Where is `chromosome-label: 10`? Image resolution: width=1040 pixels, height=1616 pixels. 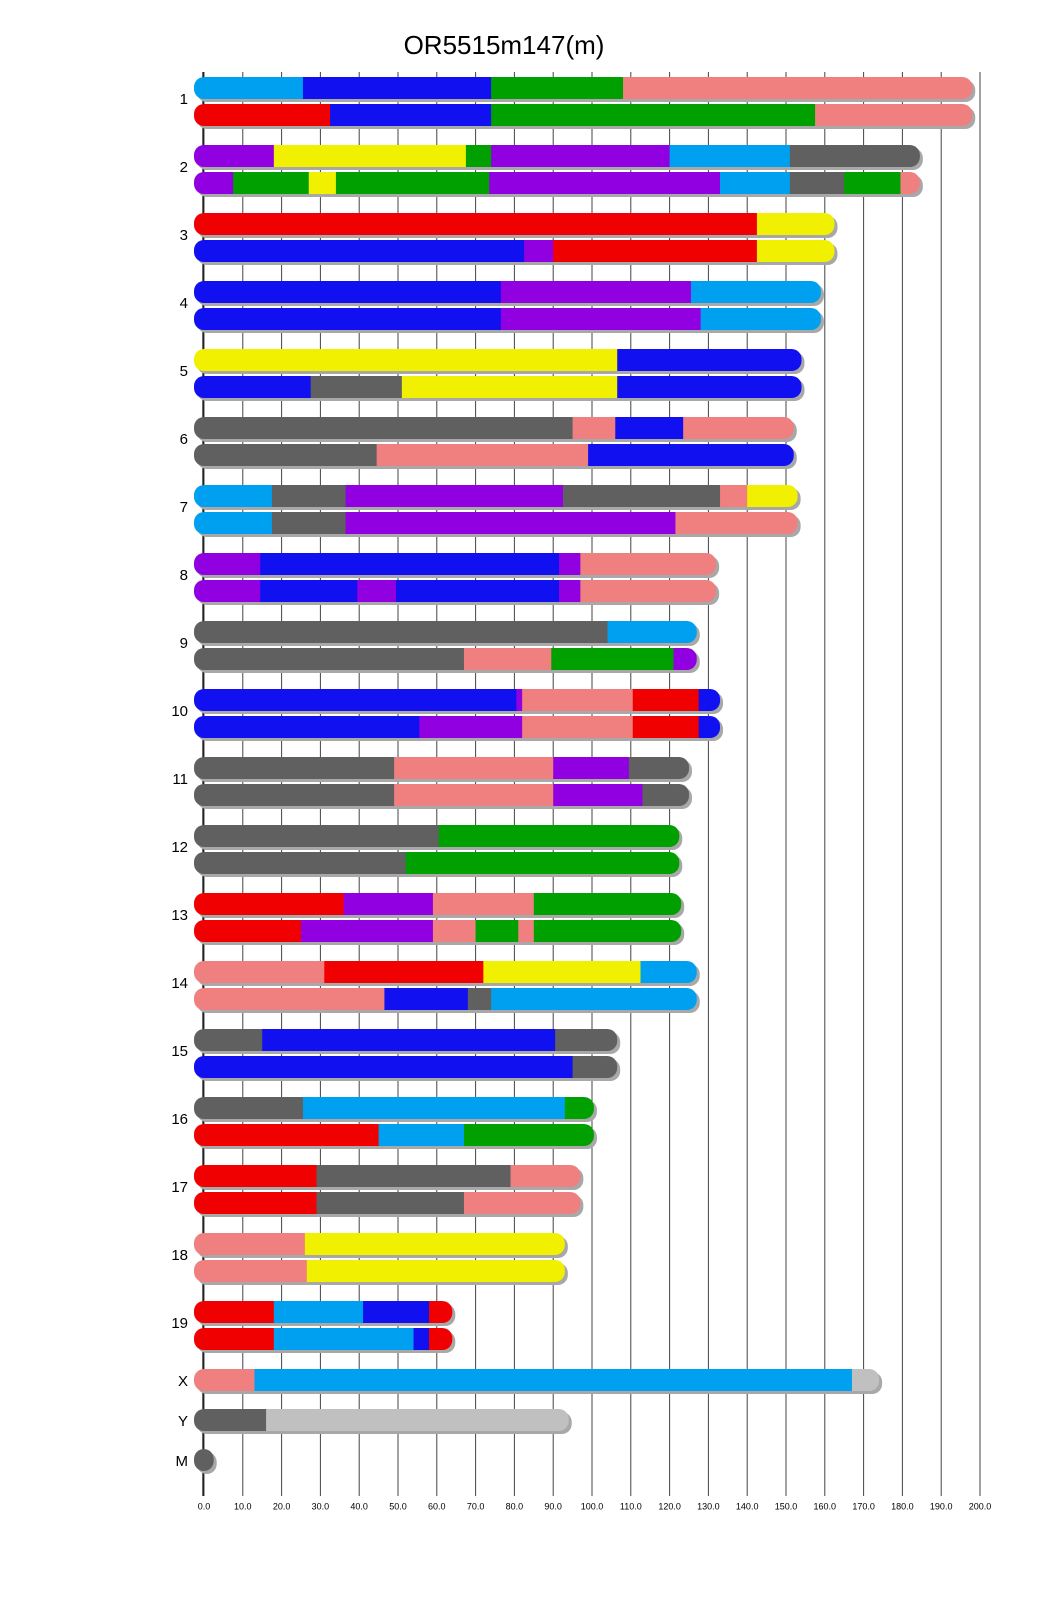 chromosome-label: 10 is located at coordinates (179, 711).